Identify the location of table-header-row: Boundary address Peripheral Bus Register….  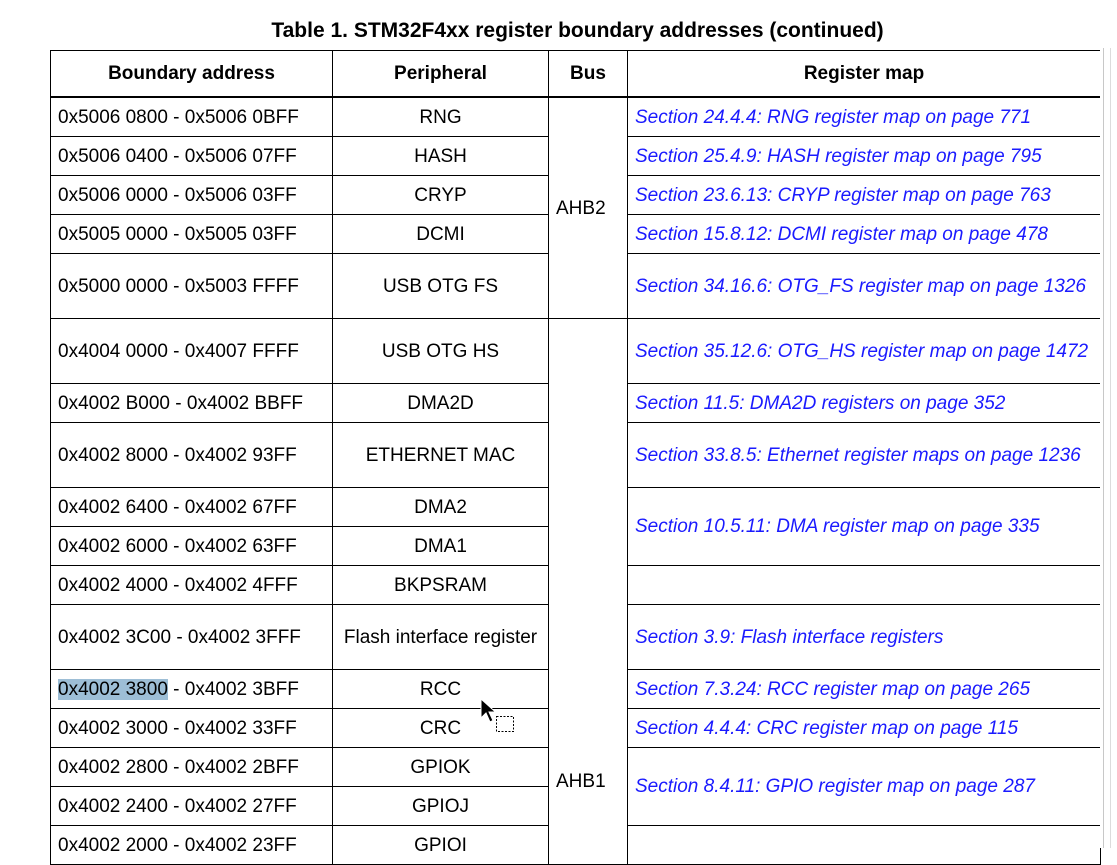
(575, 74).